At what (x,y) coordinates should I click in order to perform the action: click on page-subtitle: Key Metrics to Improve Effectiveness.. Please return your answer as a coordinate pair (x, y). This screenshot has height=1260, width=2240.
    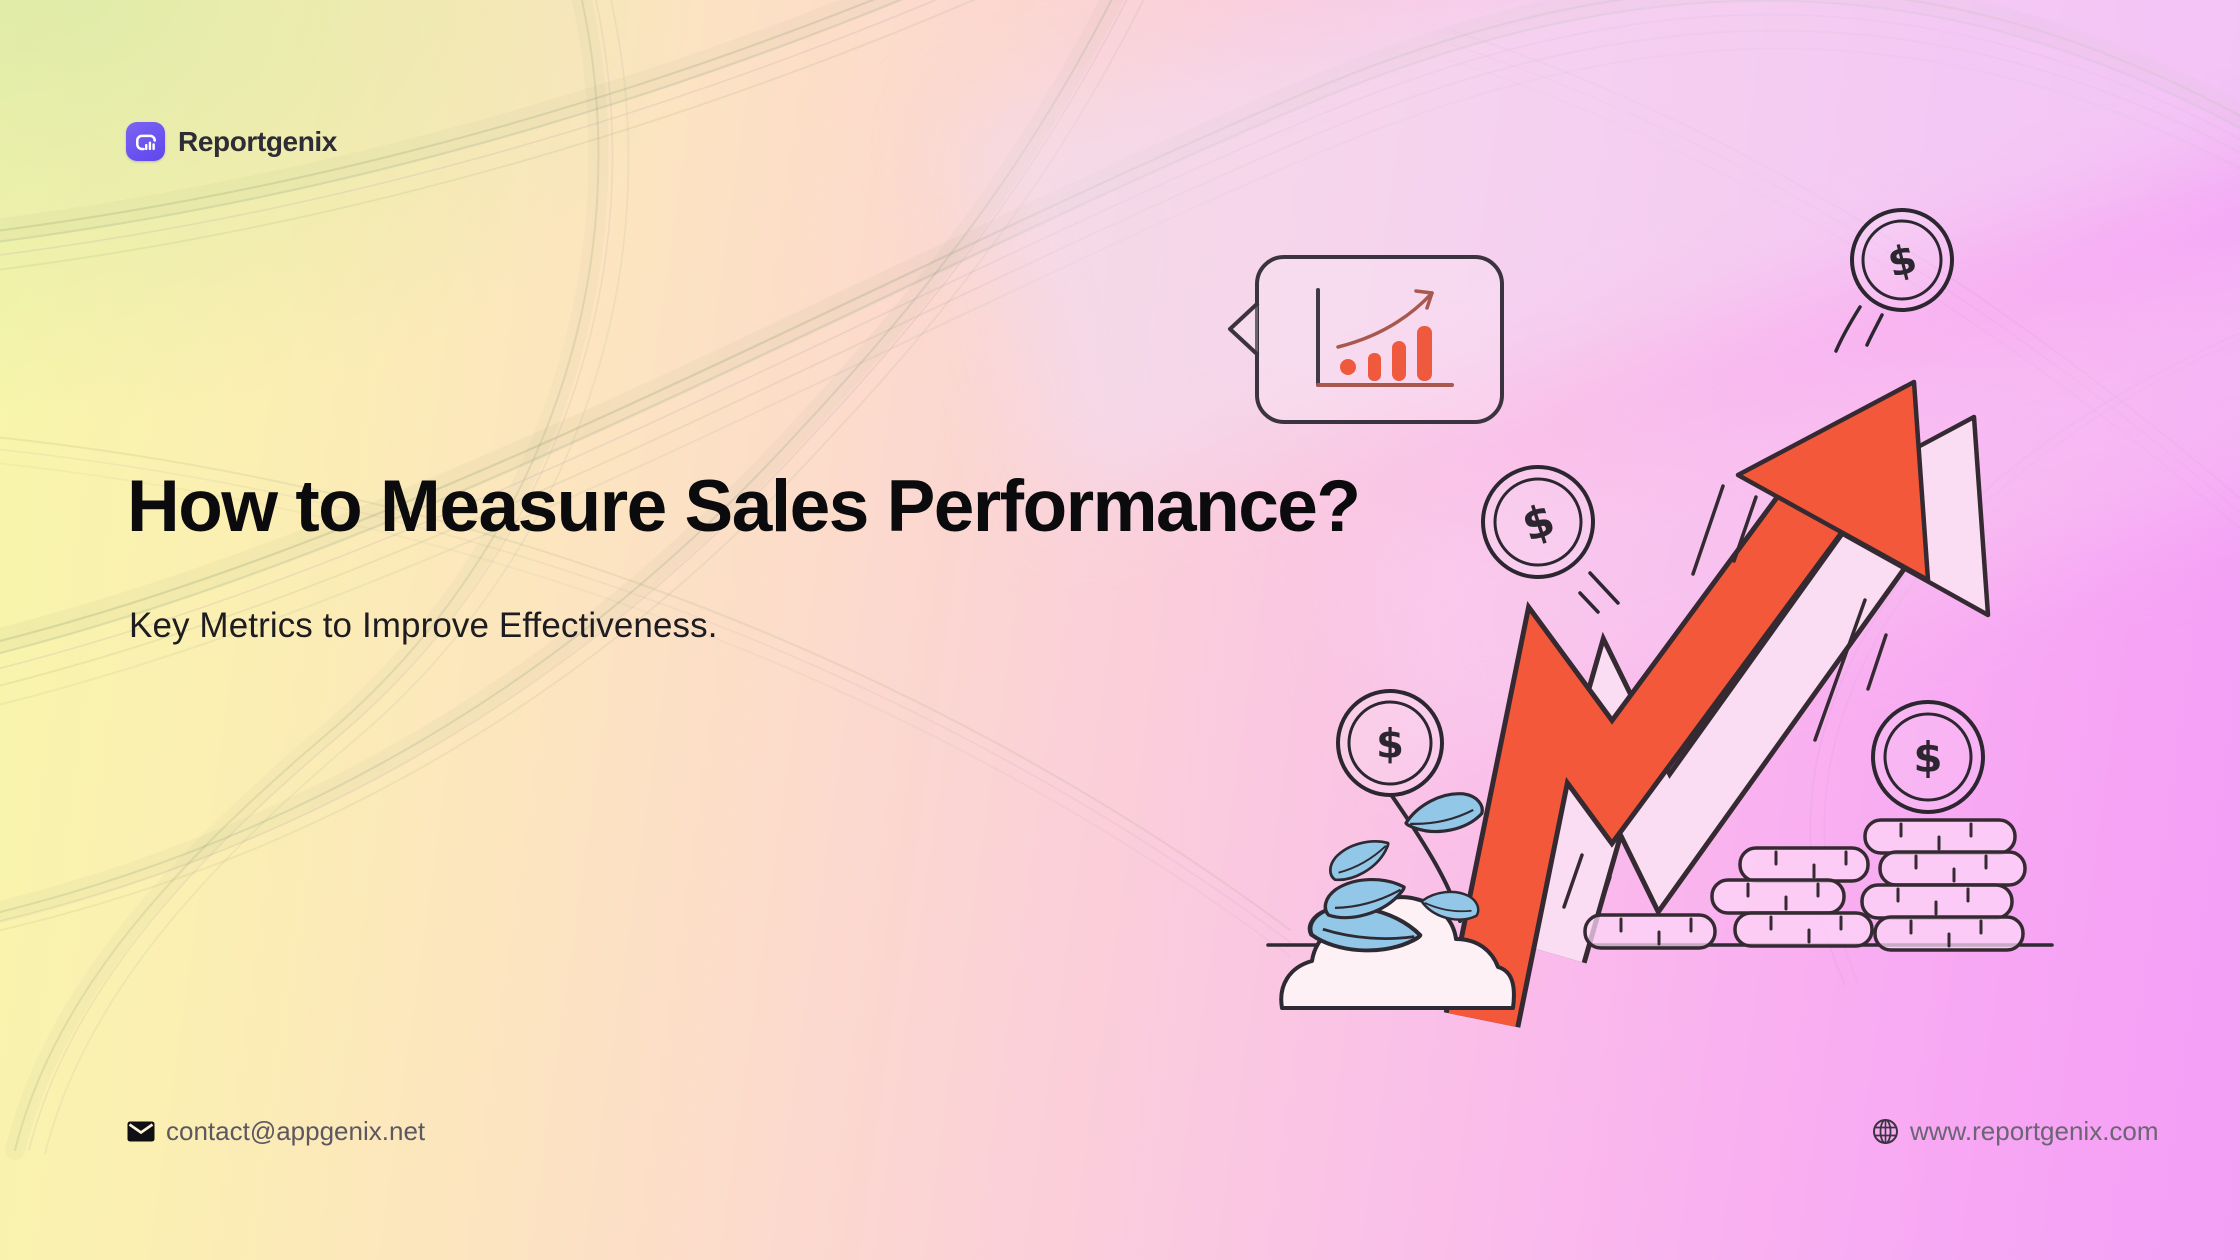
    Looking at the image, I should click on (423, 625).